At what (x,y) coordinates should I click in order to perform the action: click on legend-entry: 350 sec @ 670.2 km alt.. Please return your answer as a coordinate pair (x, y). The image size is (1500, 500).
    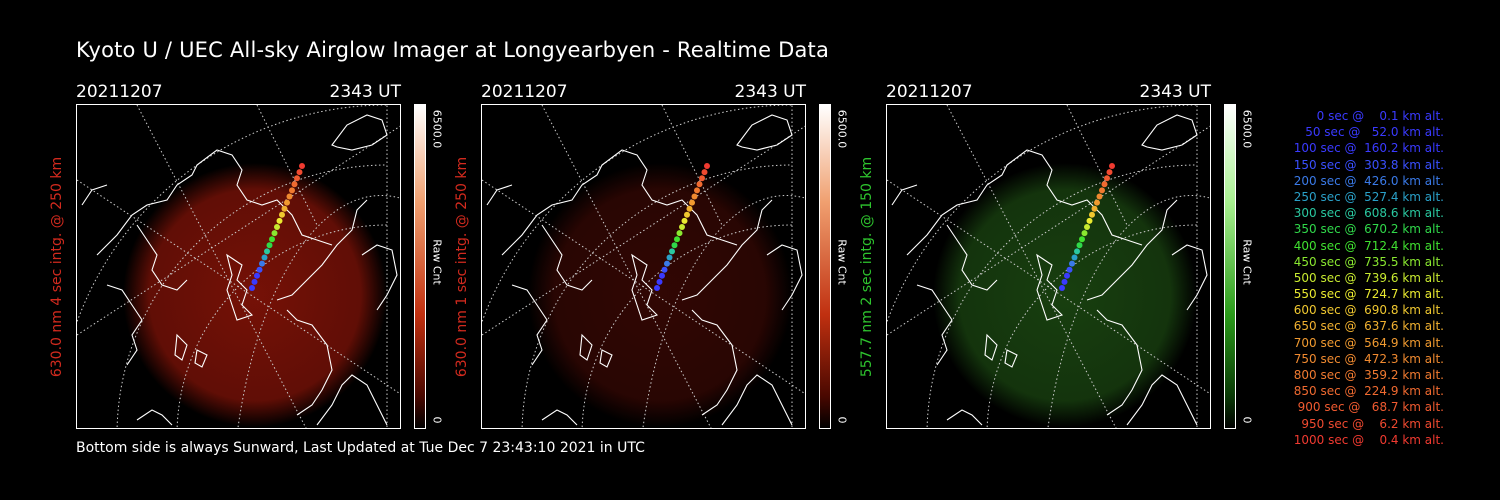
    Looking at the image, I should click on (1366, 229).